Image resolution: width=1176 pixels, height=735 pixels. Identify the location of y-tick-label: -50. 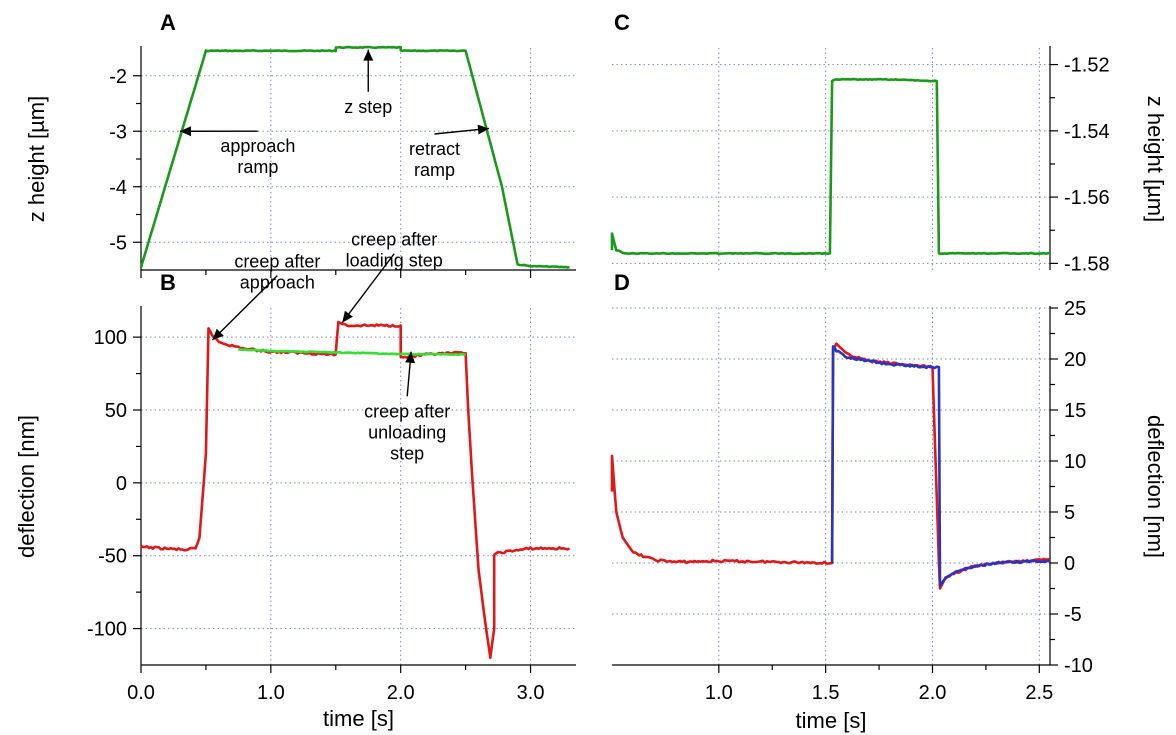
(112, 557).